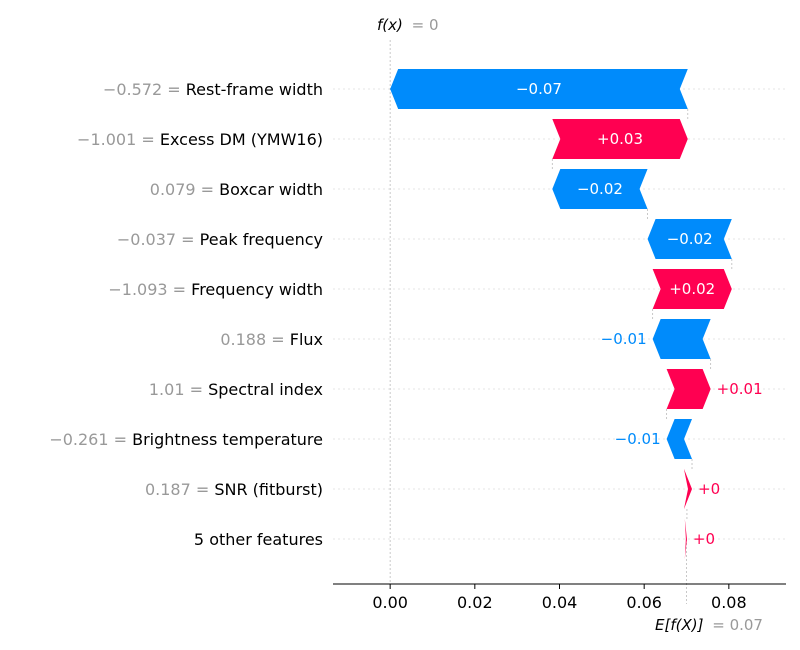  Describe the element at coordinates (184, 189) in the screenshot. I see `feature-value: 0.079 =` at that location.